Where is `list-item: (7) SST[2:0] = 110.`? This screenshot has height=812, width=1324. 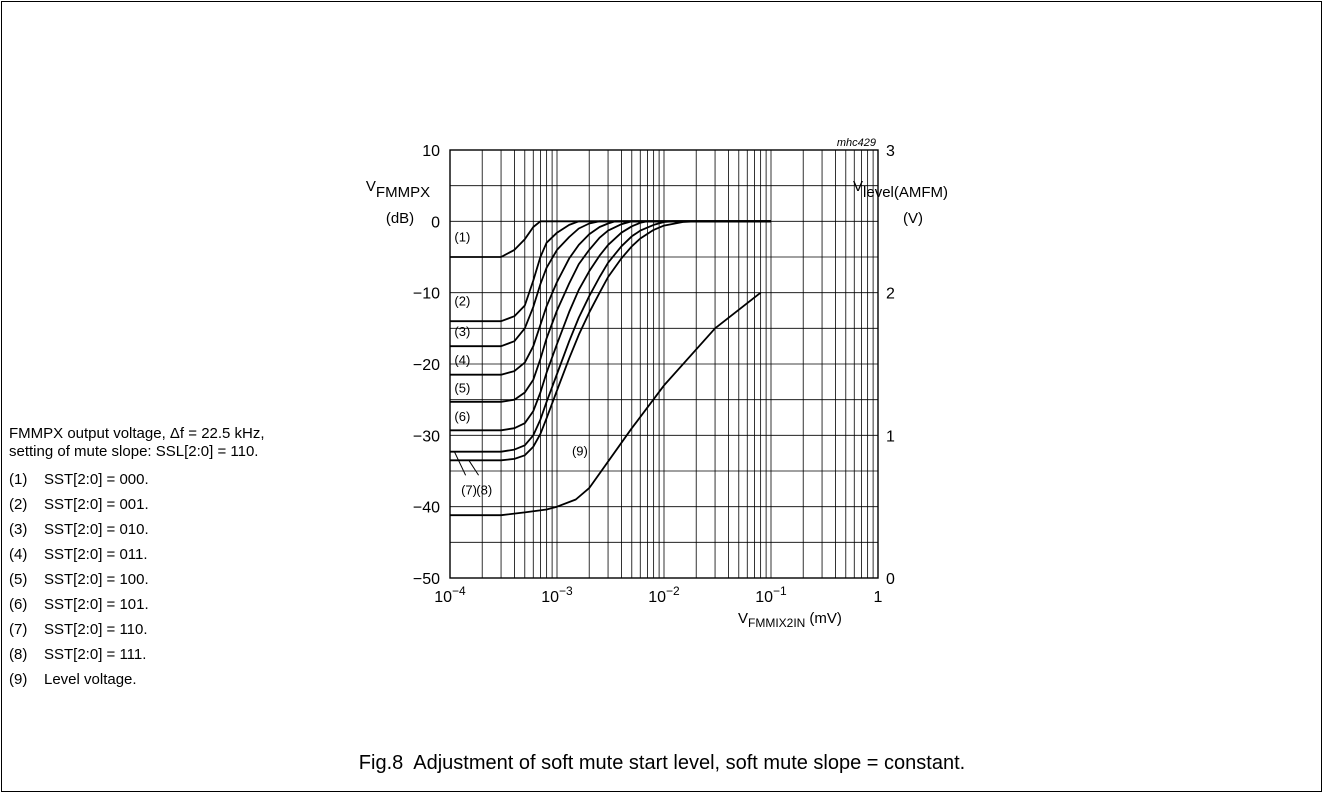 list-item: (7) SST[2:0] = 110. is located at coordinates (137, 629).